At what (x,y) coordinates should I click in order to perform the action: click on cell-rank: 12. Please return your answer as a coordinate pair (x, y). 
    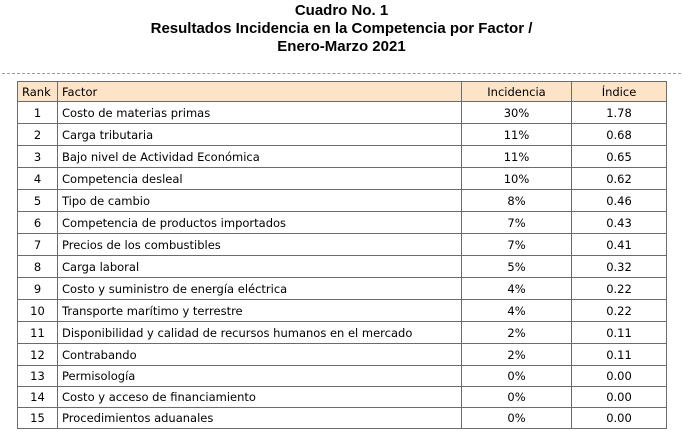
    Looking at the image, I should click on (37, 354).